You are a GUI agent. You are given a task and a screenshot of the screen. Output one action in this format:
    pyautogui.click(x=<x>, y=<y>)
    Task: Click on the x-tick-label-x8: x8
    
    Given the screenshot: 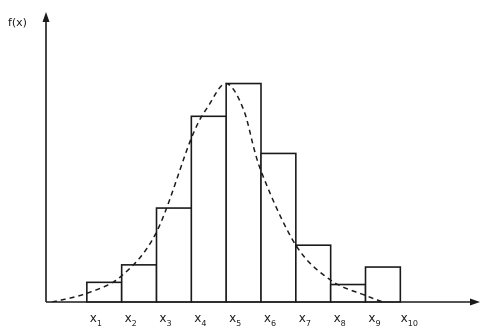 What is the action you would take?
    pyautogui.click(x=340, y=319)
    